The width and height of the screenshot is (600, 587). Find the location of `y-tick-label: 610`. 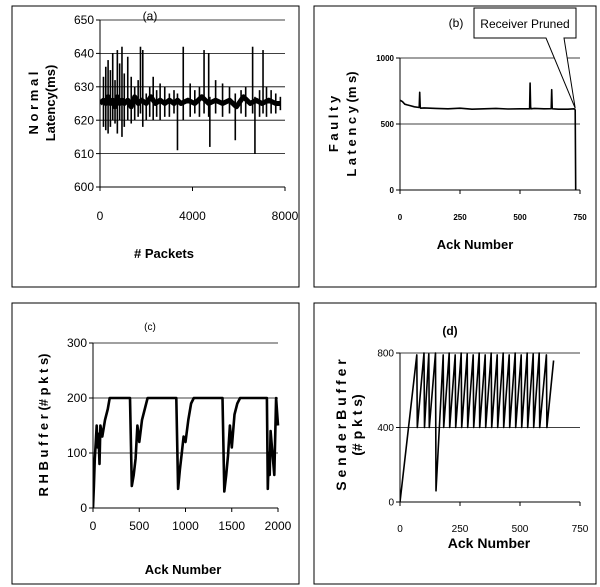

y-tick-label: 610 is located at coordinates (84, 154).